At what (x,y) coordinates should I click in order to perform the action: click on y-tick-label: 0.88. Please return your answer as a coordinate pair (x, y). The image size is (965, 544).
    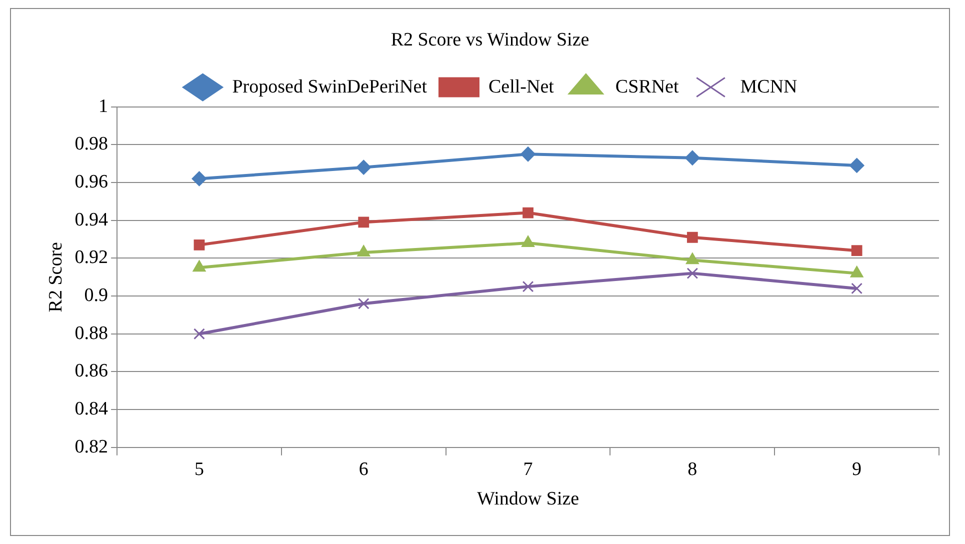
    Looking at the image, I should click on (91, 333).